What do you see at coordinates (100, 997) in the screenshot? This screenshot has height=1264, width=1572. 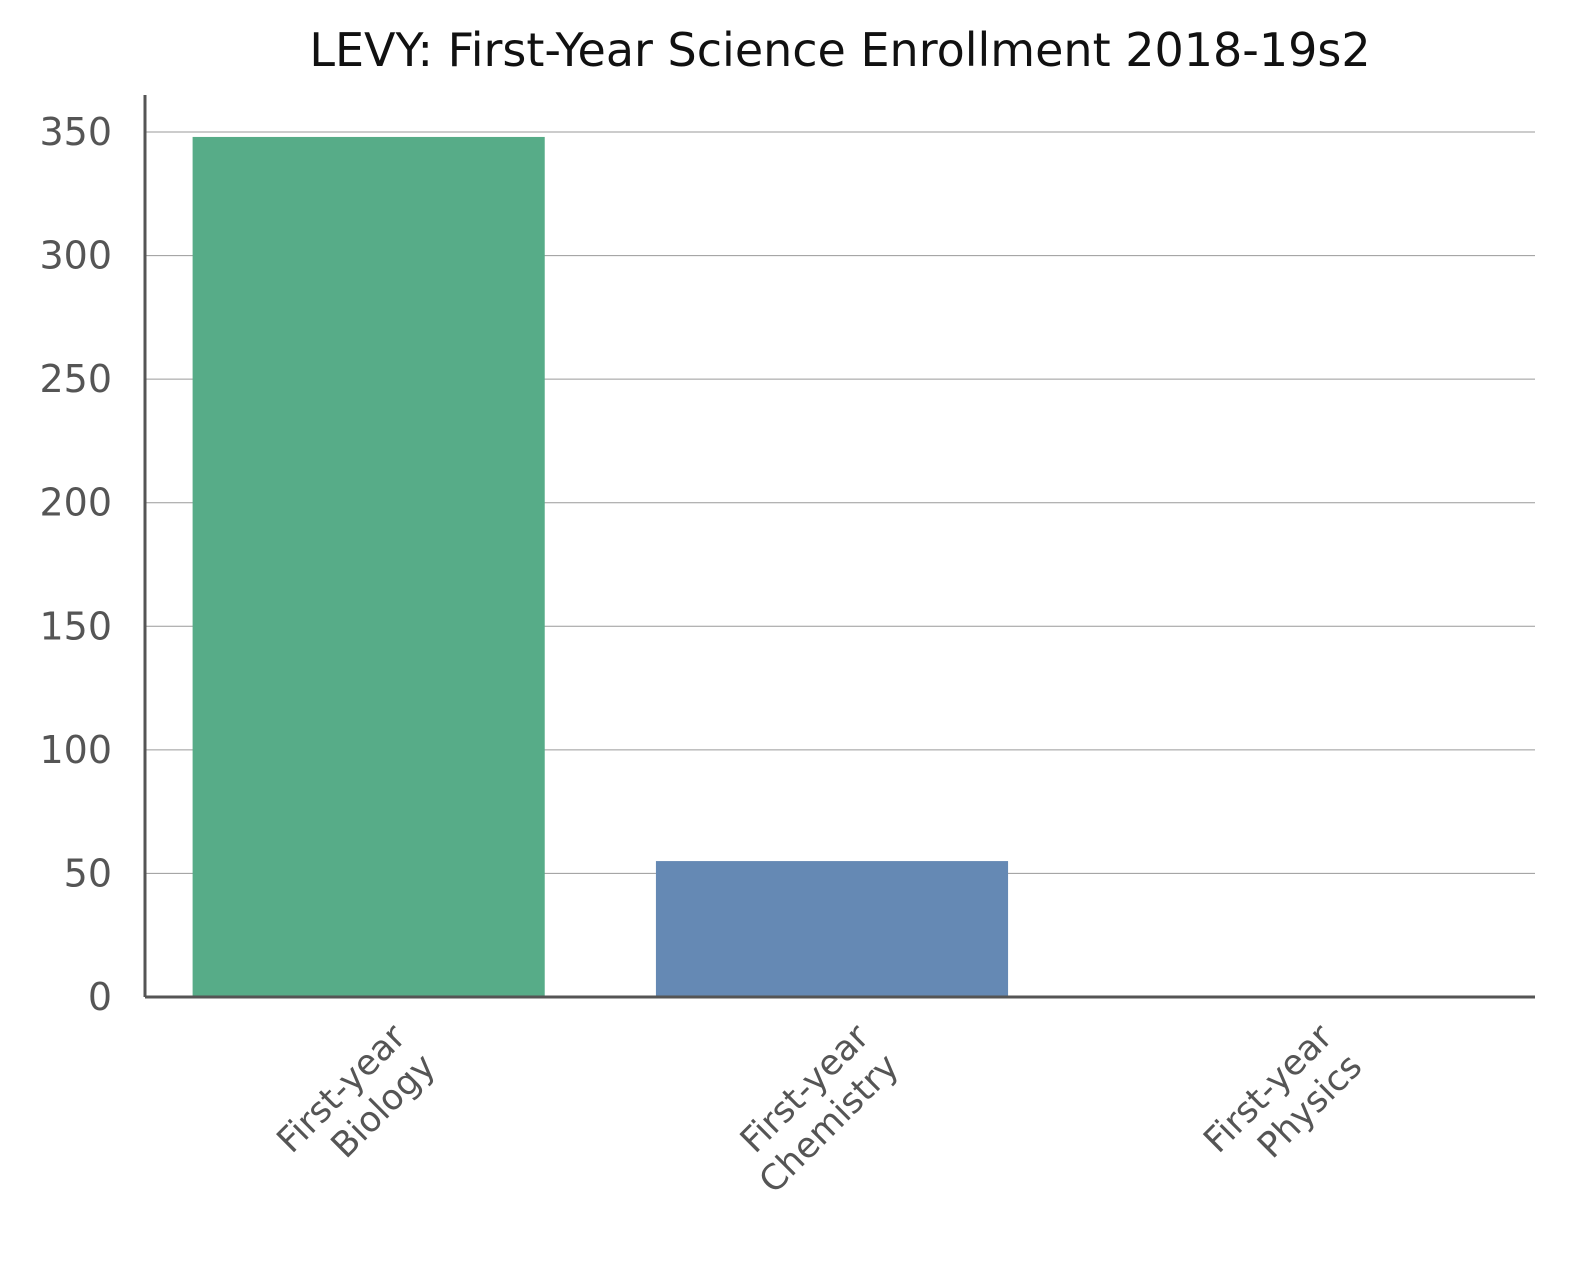 I see `y-tick-label: 0` at bounding box center [100, 997].